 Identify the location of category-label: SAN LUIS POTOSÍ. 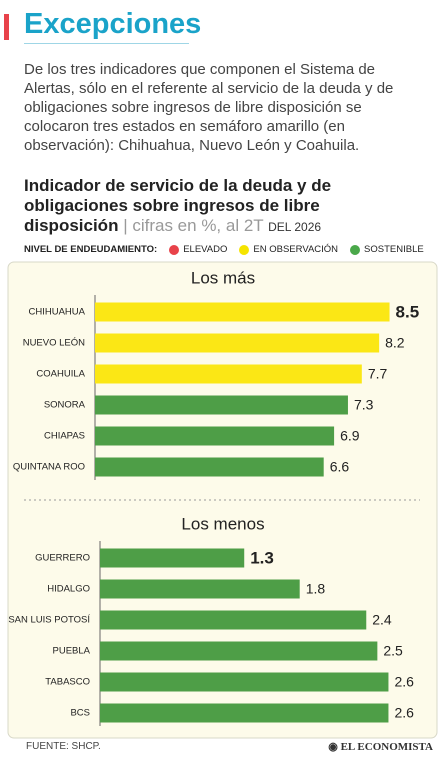
(49, 620).